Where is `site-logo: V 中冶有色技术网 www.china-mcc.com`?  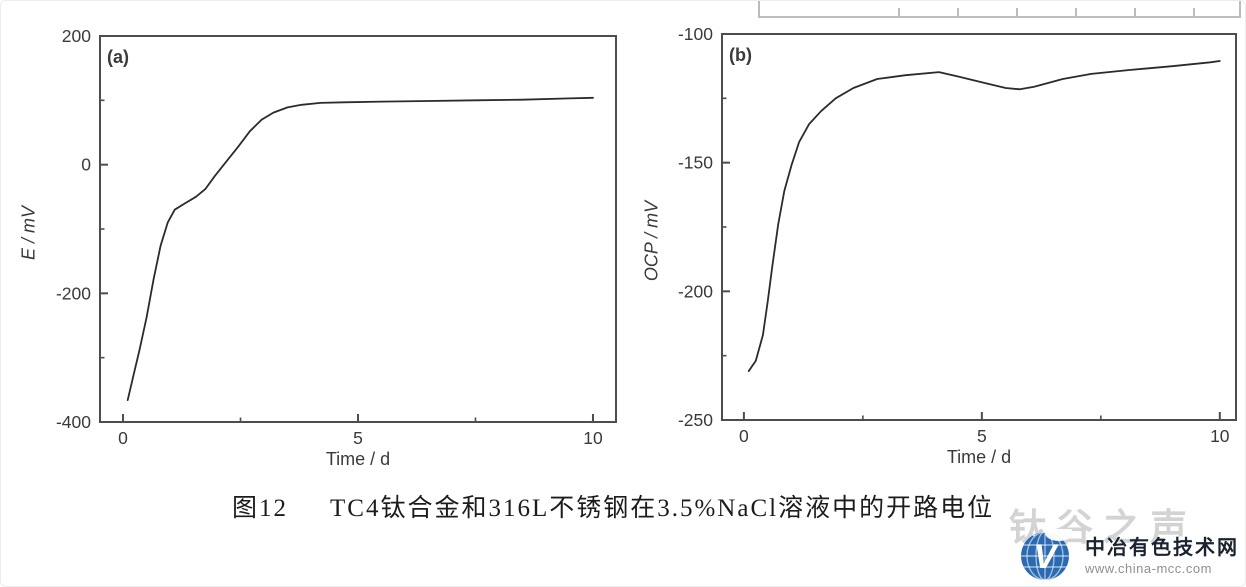
site-logo: V 中冶有色技术网 www.china-mcc.com is located at coordinates (1130, 543).